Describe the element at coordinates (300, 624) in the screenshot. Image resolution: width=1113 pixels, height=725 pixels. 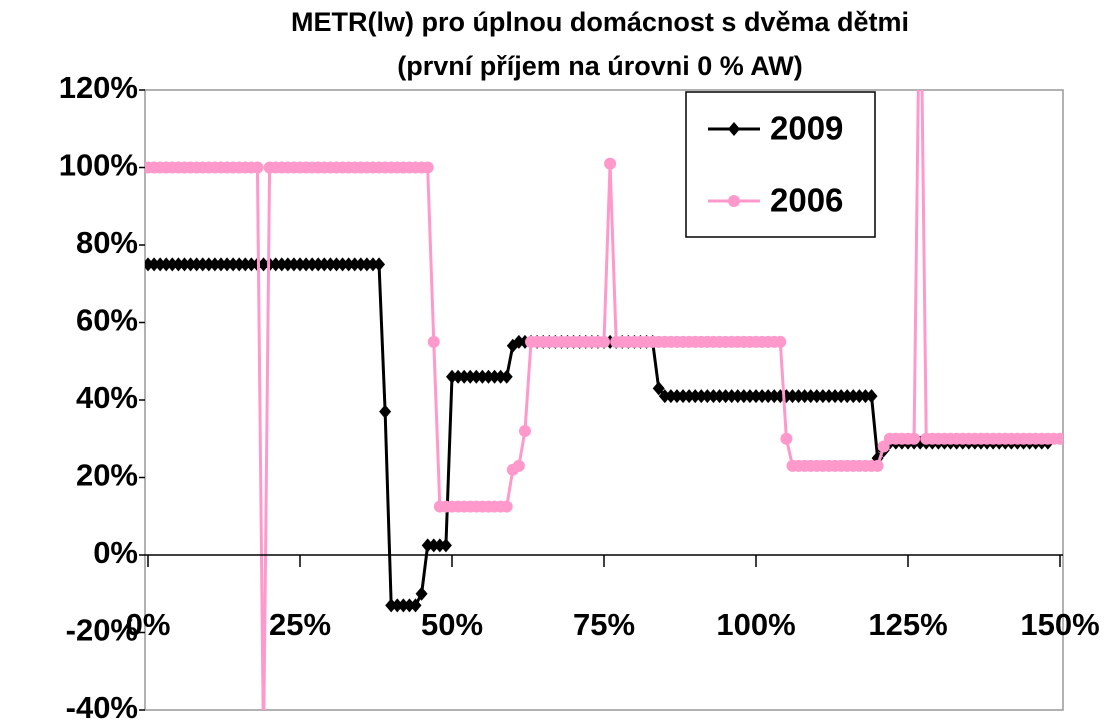
I see `x-tick-label: 25%` at that location.